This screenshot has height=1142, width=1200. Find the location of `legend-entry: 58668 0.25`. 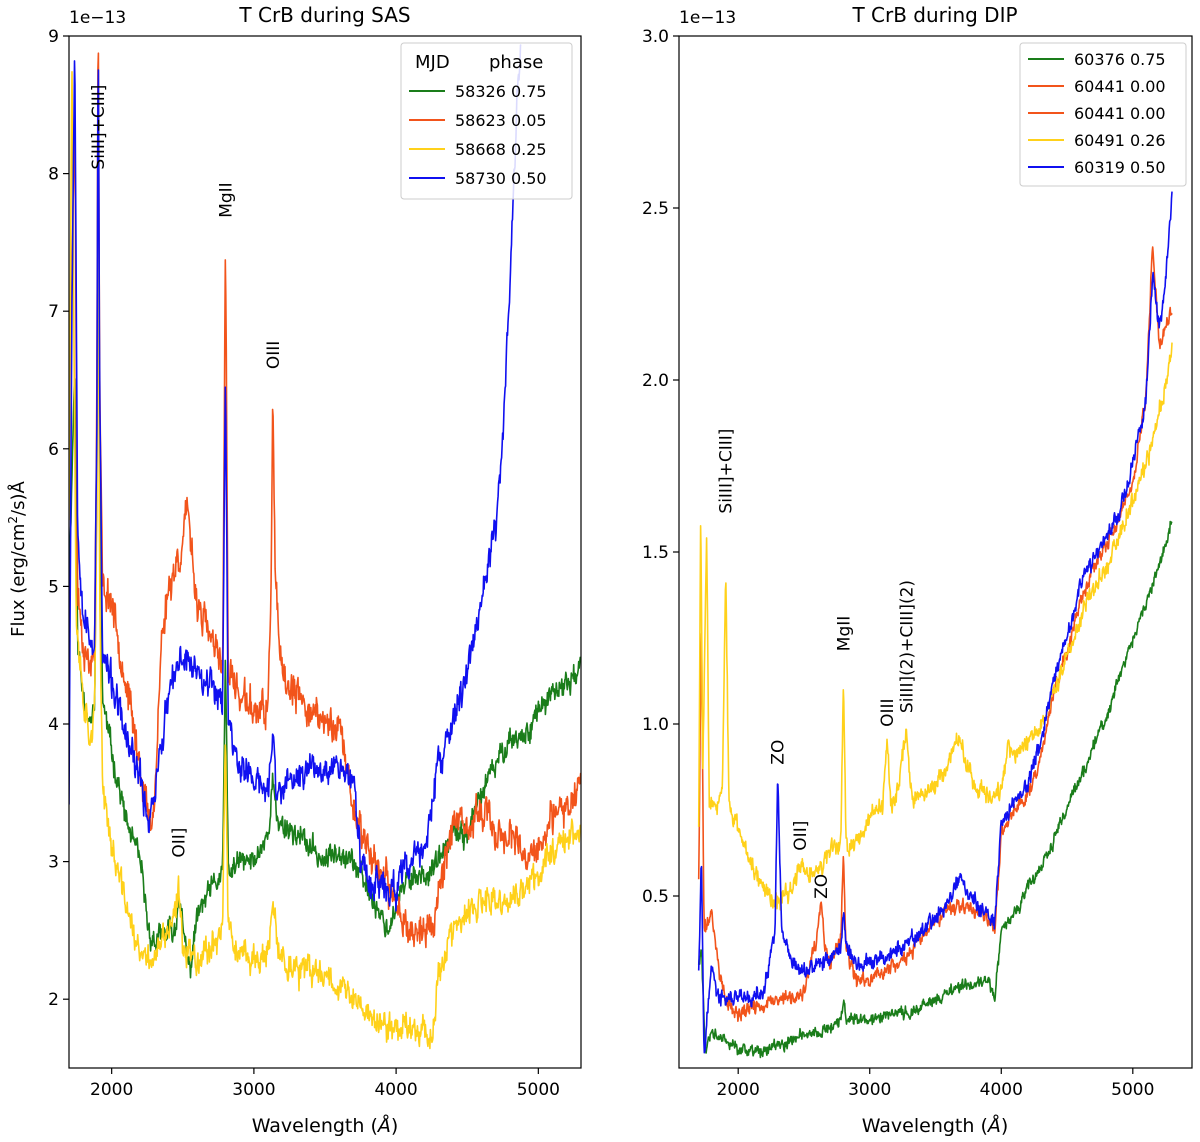

legend-entry: 58668 0.25 is located at coordinates (501, 149).